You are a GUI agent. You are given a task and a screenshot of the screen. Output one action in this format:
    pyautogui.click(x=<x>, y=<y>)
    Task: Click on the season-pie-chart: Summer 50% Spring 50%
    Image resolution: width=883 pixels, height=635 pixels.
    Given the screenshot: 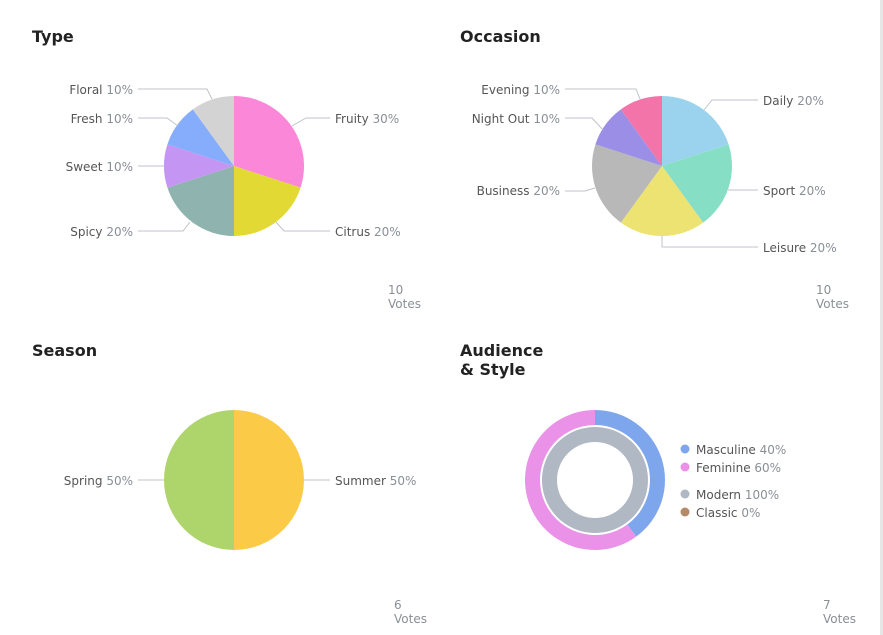 What is the action you would take?
    pyautogui.click(x=240, y=480)
    